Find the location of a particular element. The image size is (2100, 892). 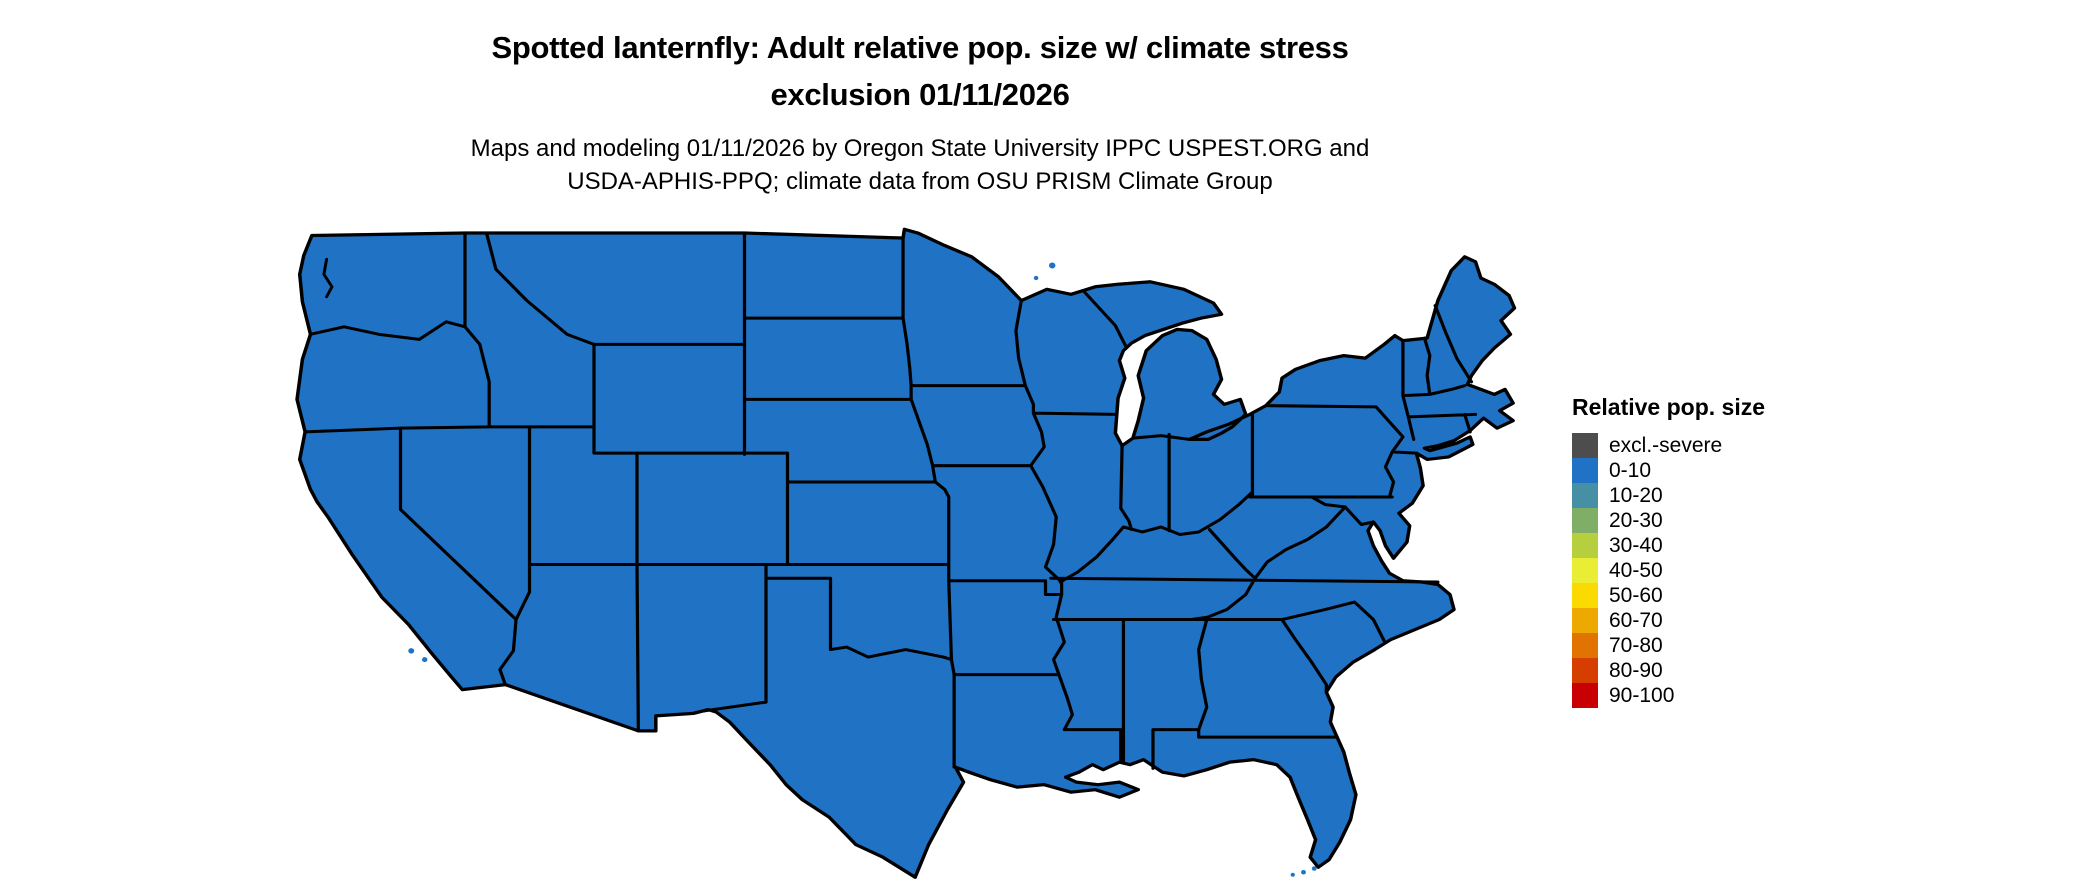

legend-row: 90-100 is located at coordinates (1722, 695).